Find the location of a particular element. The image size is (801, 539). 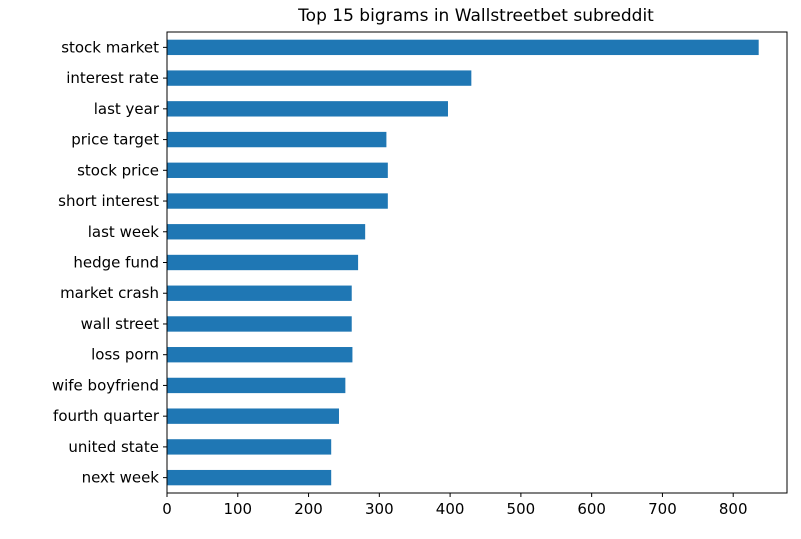

bar-wall-street is located at coordinates (259, 324).